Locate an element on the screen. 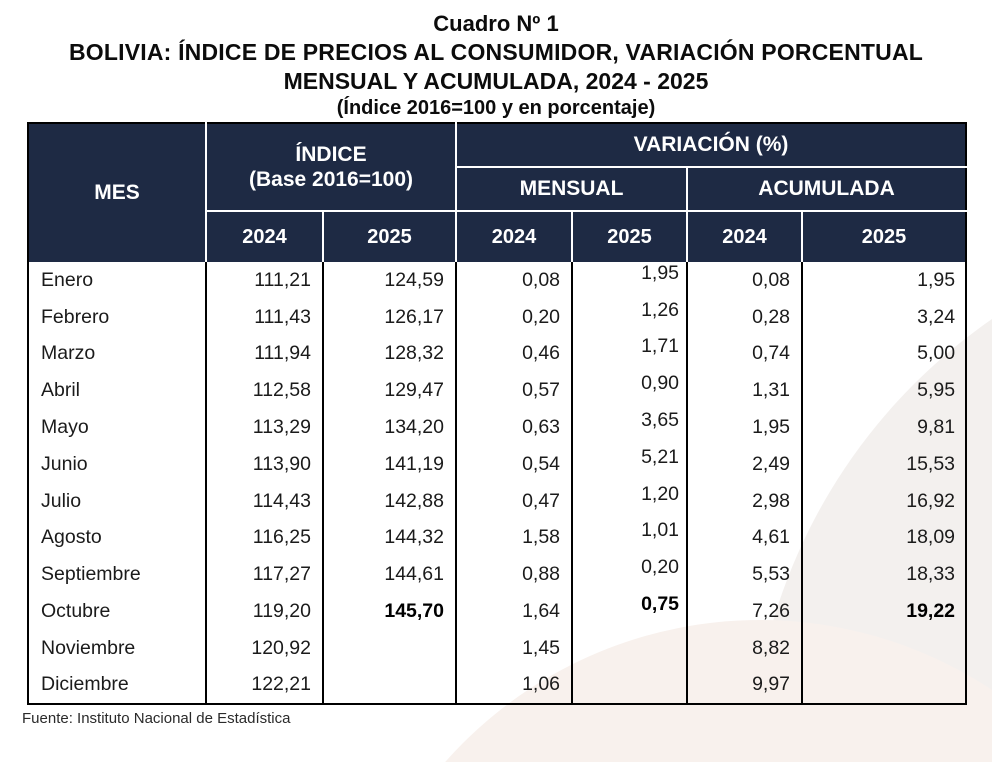  value-cell: 1,06 is located at coordinates (515, 685).